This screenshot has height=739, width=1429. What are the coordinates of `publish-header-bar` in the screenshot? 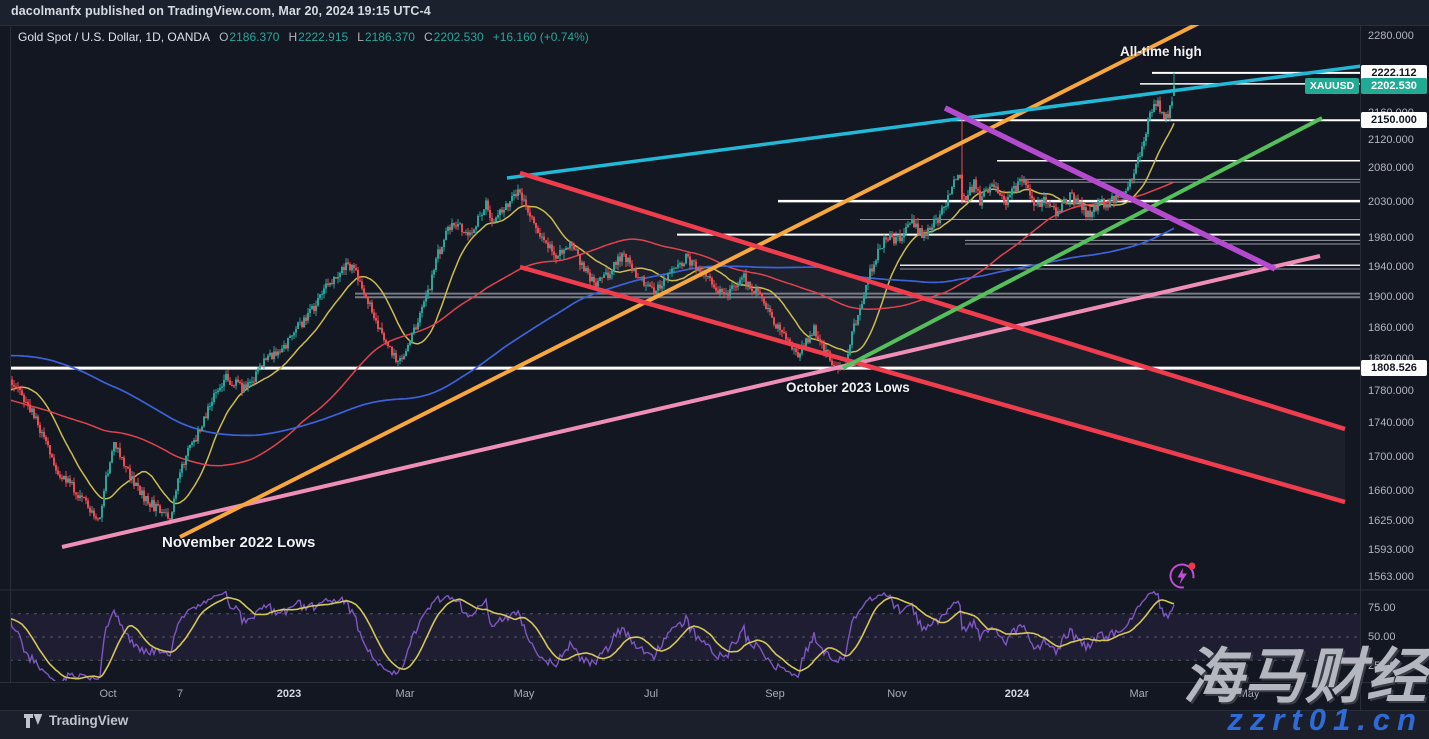 It's located at (714, 13).